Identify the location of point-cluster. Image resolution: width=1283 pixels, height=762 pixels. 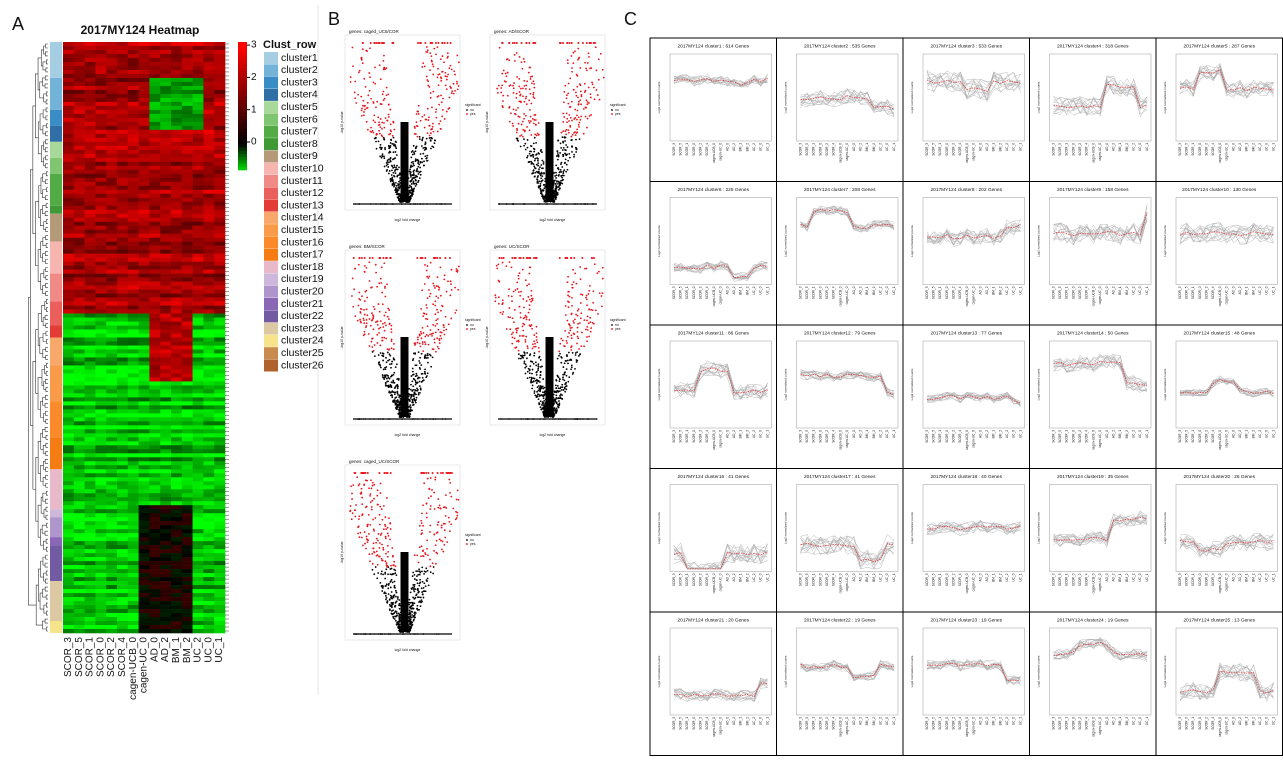
(405, 377).